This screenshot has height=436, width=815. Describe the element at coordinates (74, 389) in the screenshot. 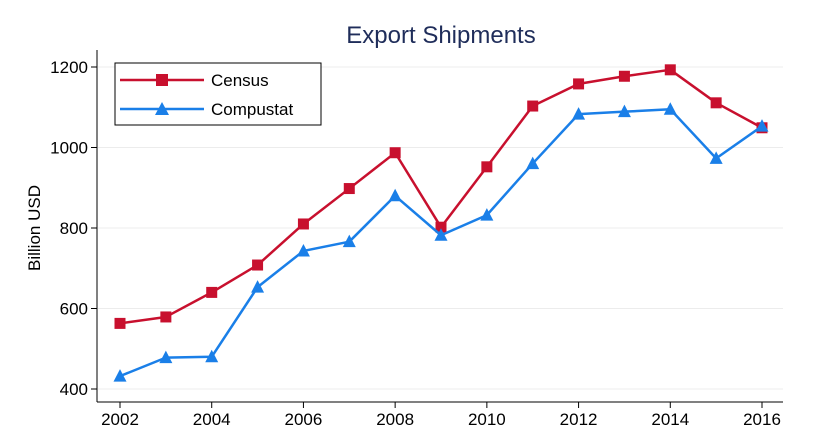

I see `y-tick-label-400: 400` at that location.